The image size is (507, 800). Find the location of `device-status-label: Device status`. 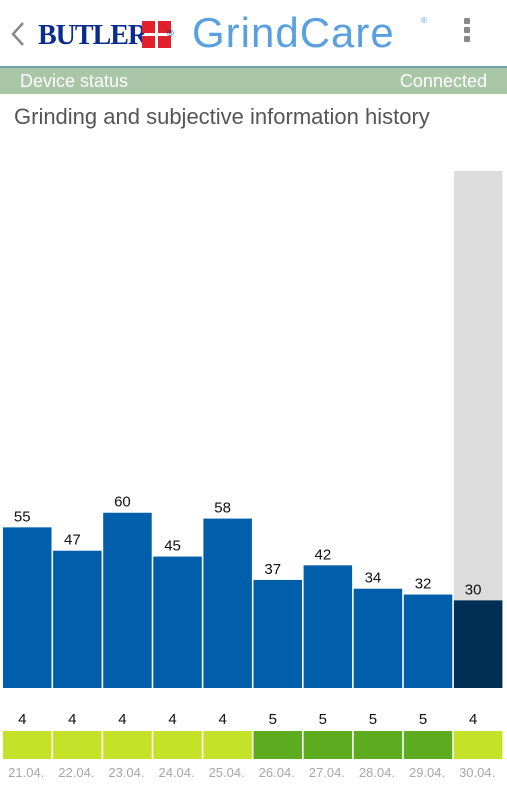

device-status-label: Device status is located at coordinates (74, 81).